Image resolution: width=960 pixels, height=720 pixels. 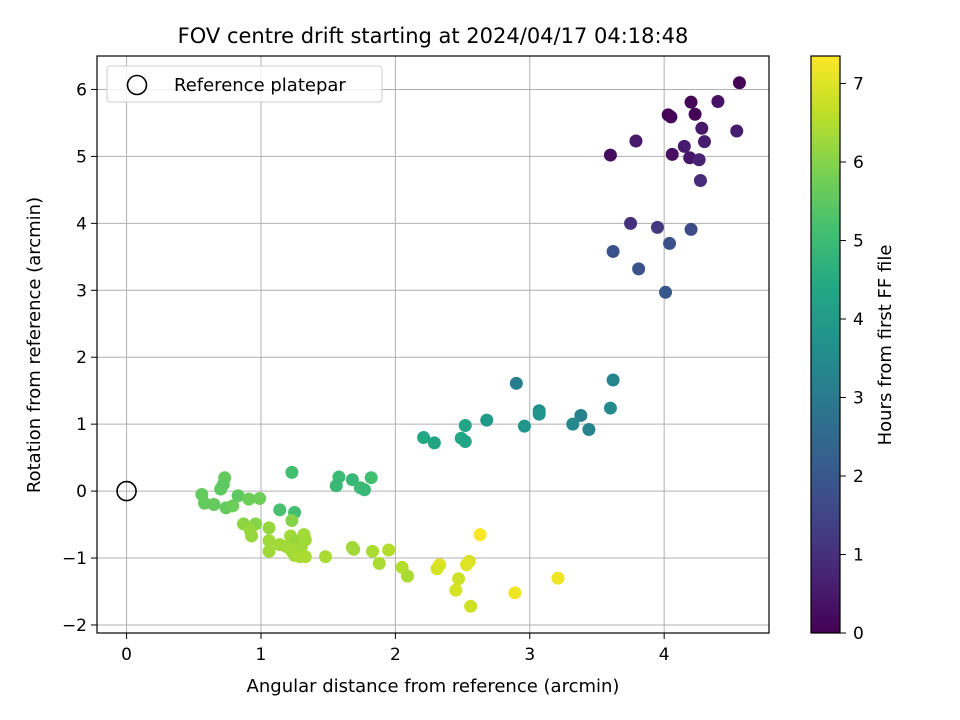 I want to click on colorbar: 0 1 2 3 4 5 6 7 Hours from first FF file, so click(x=853, y=349).